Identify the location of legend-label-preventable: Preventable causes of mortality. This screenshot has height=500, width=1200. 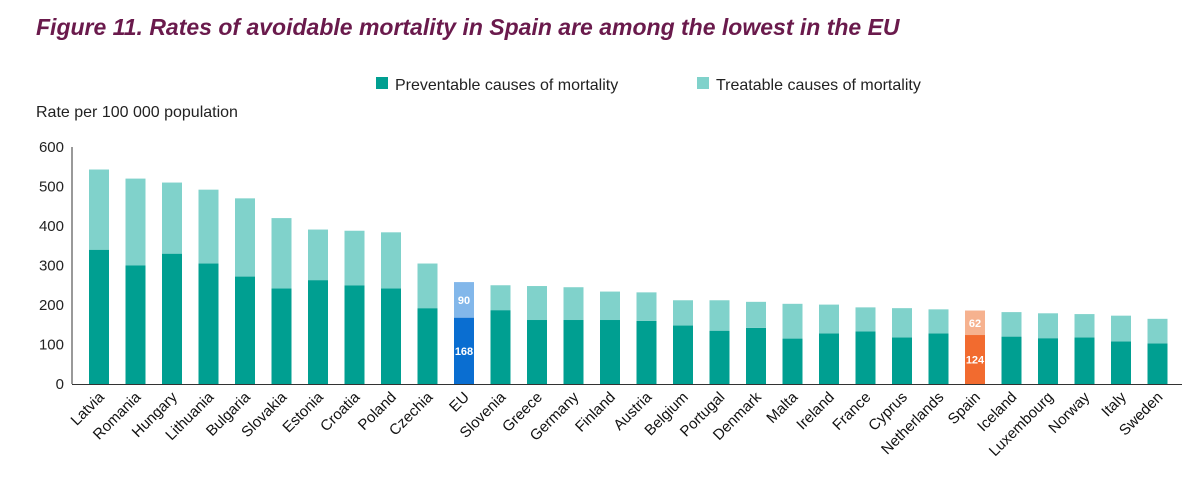
(506, 85).